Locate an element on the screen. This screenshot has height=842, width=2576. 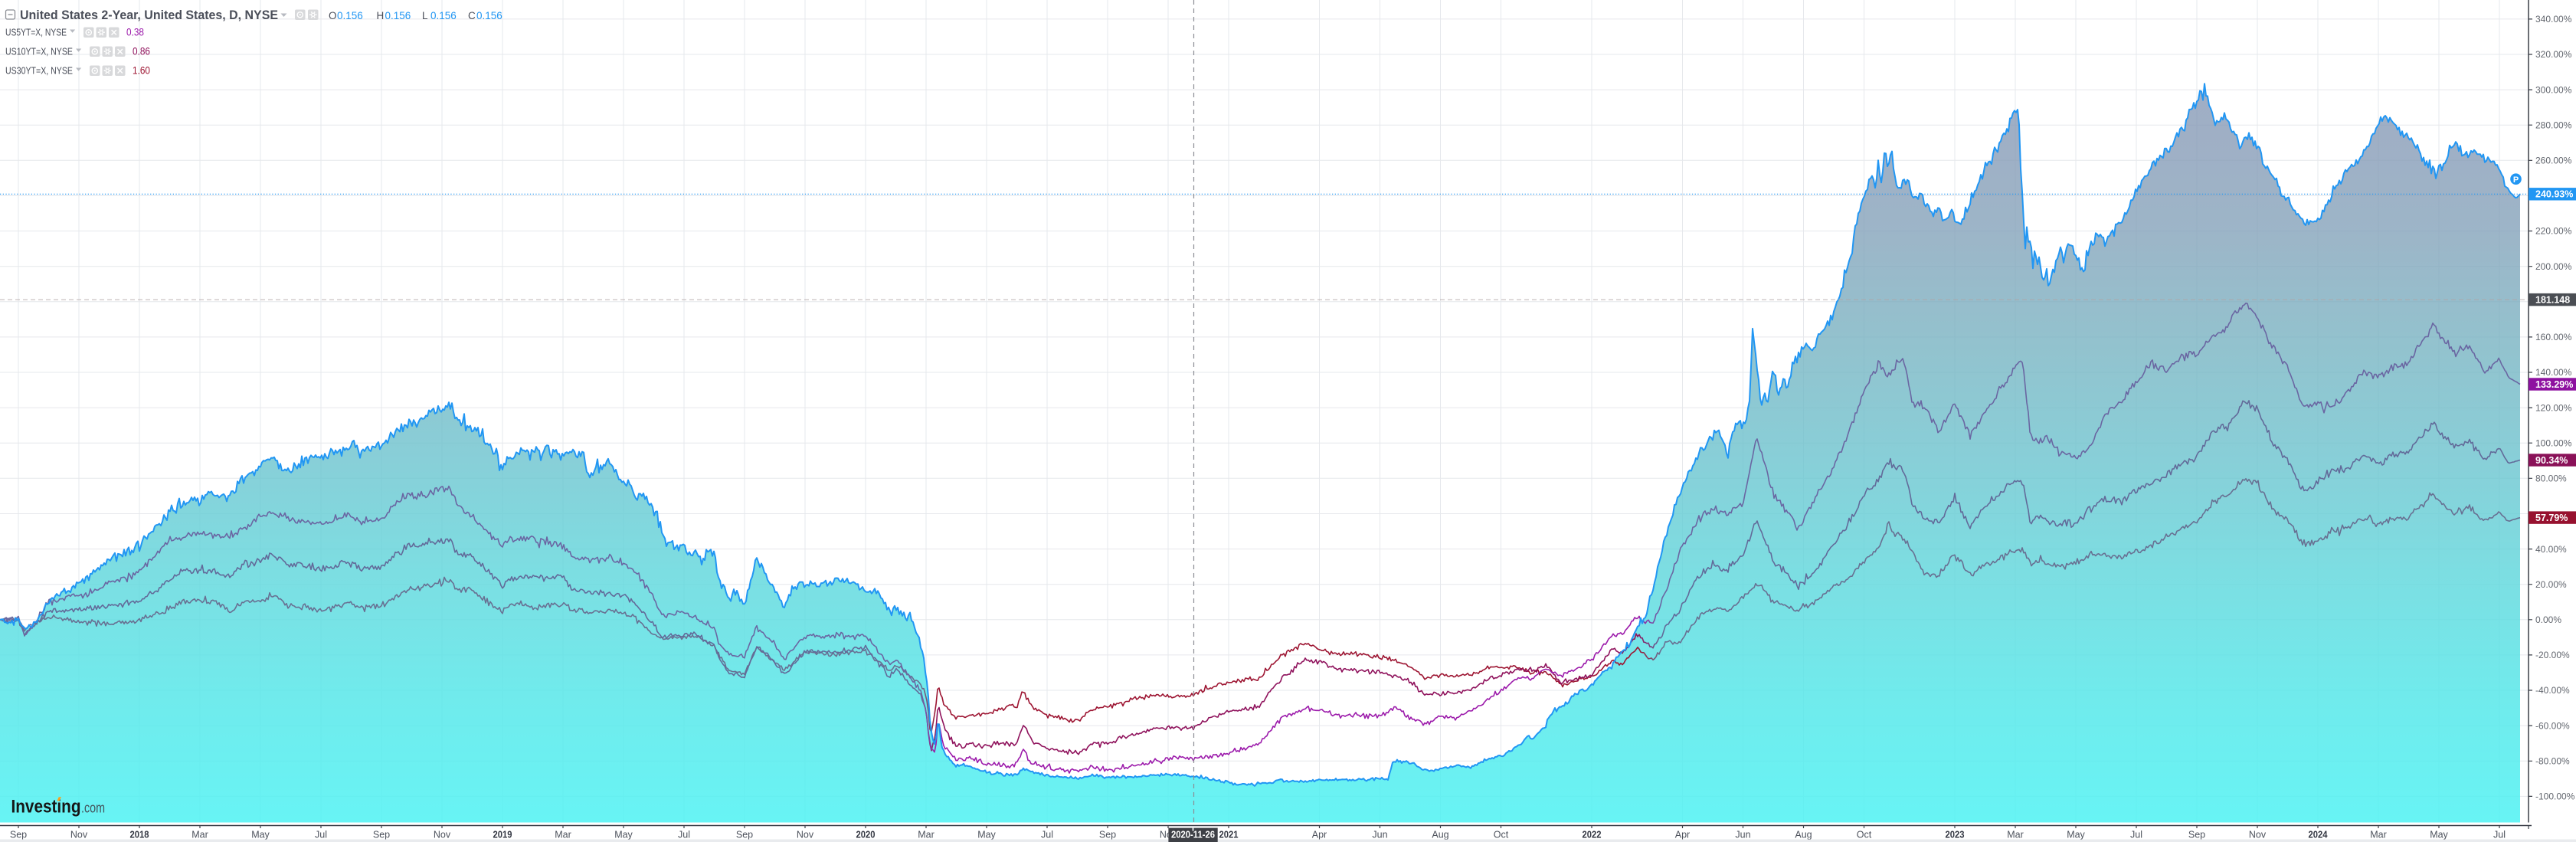
svg-text: 133.29% is located at coordinates (2554, 384).